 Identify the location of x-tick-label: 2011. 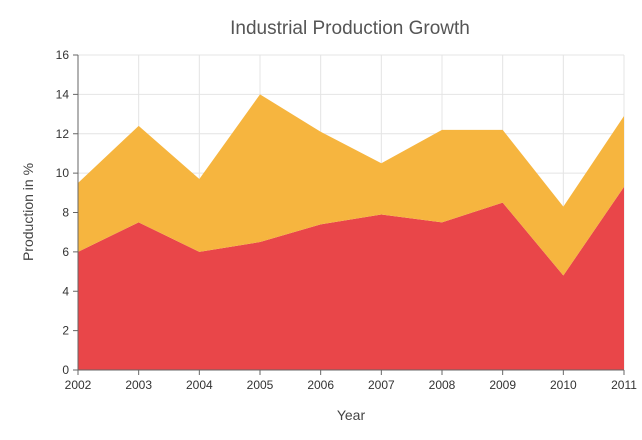
(624, 385).